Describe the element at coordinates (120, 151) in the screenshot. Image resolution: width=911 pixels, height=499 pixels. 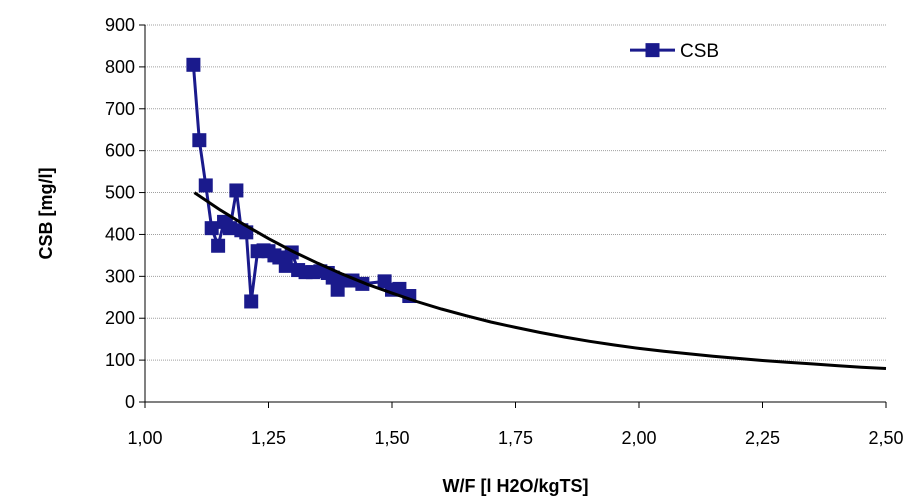
I see `y-tick-label: 600` at that location.